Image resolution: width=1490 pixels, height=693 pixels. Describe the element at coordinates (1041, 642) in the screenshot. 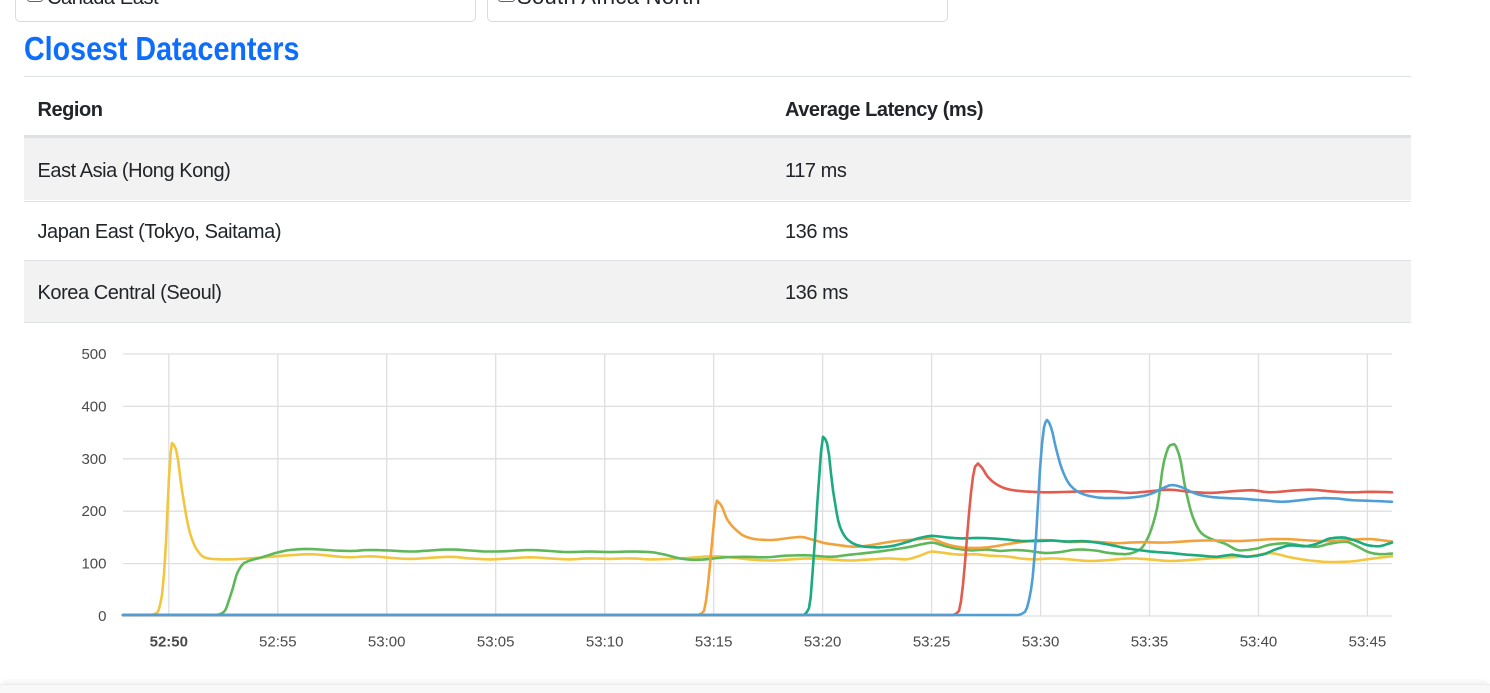

I see `svg-text: 53:30` at that location.